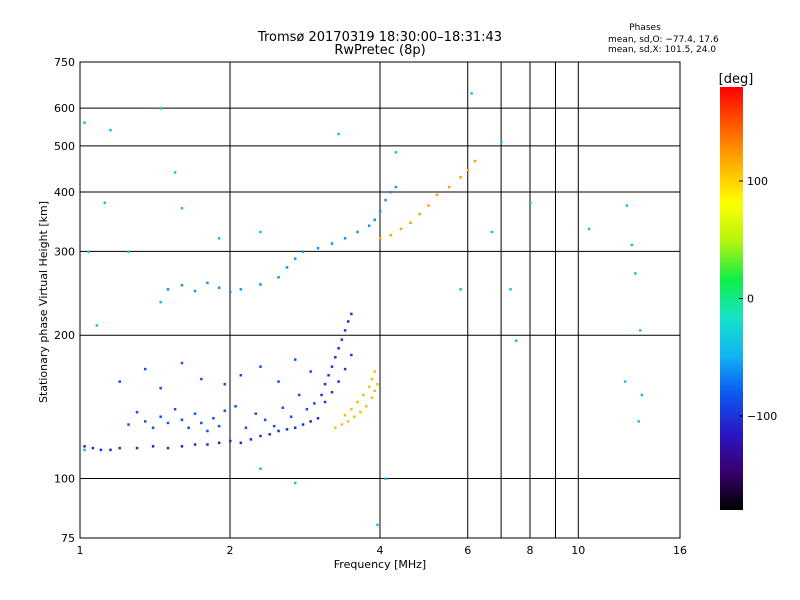 This screenshot has height=600, width=800. Describe the element at coordinates (663, 40) in the screenshot. I see `info-line-o: mean, sd,O: −77.4, 17.6` at that location.